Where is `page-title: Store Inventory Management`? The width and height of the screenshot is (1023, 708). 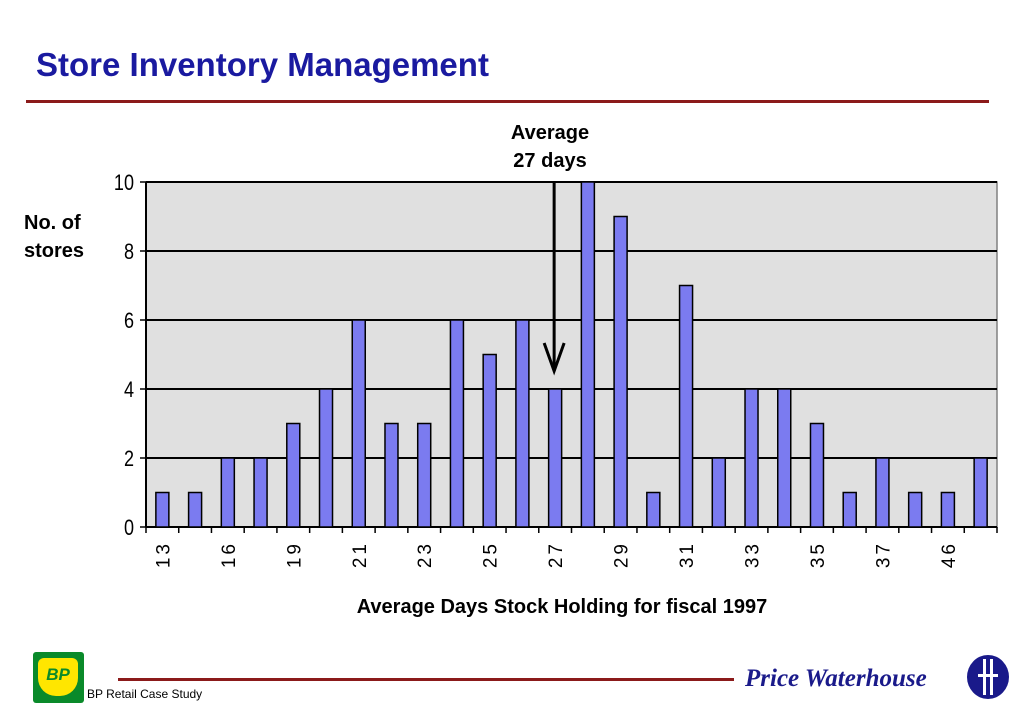
page-title: Store Inventory Management is located at coordinates (262, 64).